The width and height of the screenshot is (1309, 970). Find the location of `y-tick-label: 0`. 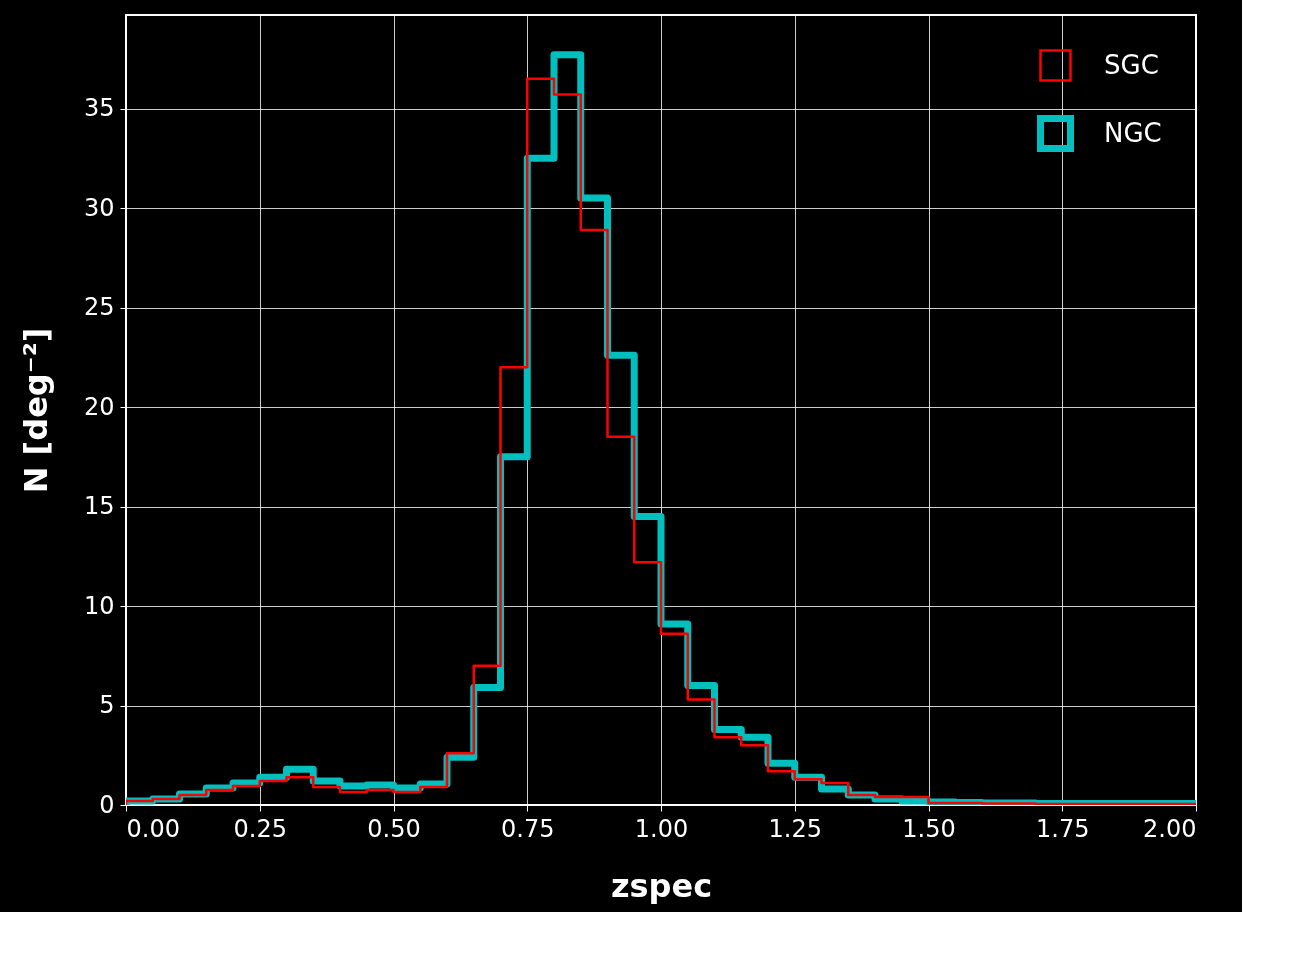

y-tick-label: 0 is located at coordinates (107, 804).